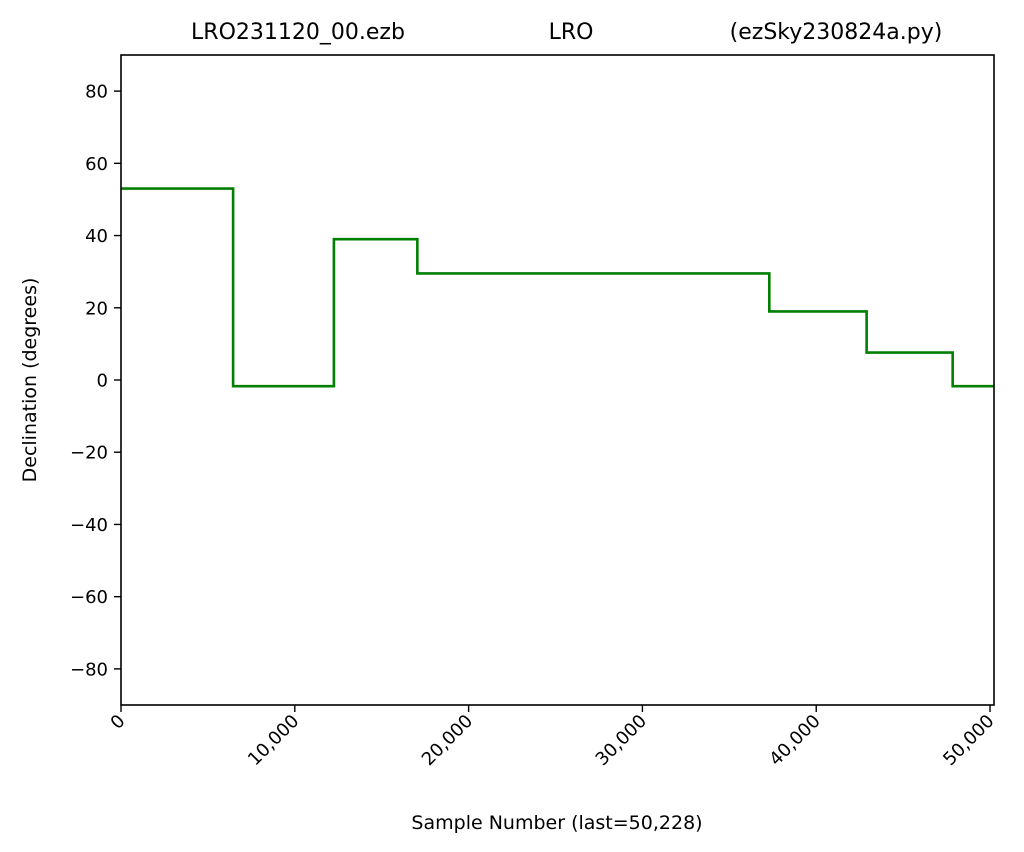  I want to click on y-axis-label: Declination (degrees), so click(30, 380).